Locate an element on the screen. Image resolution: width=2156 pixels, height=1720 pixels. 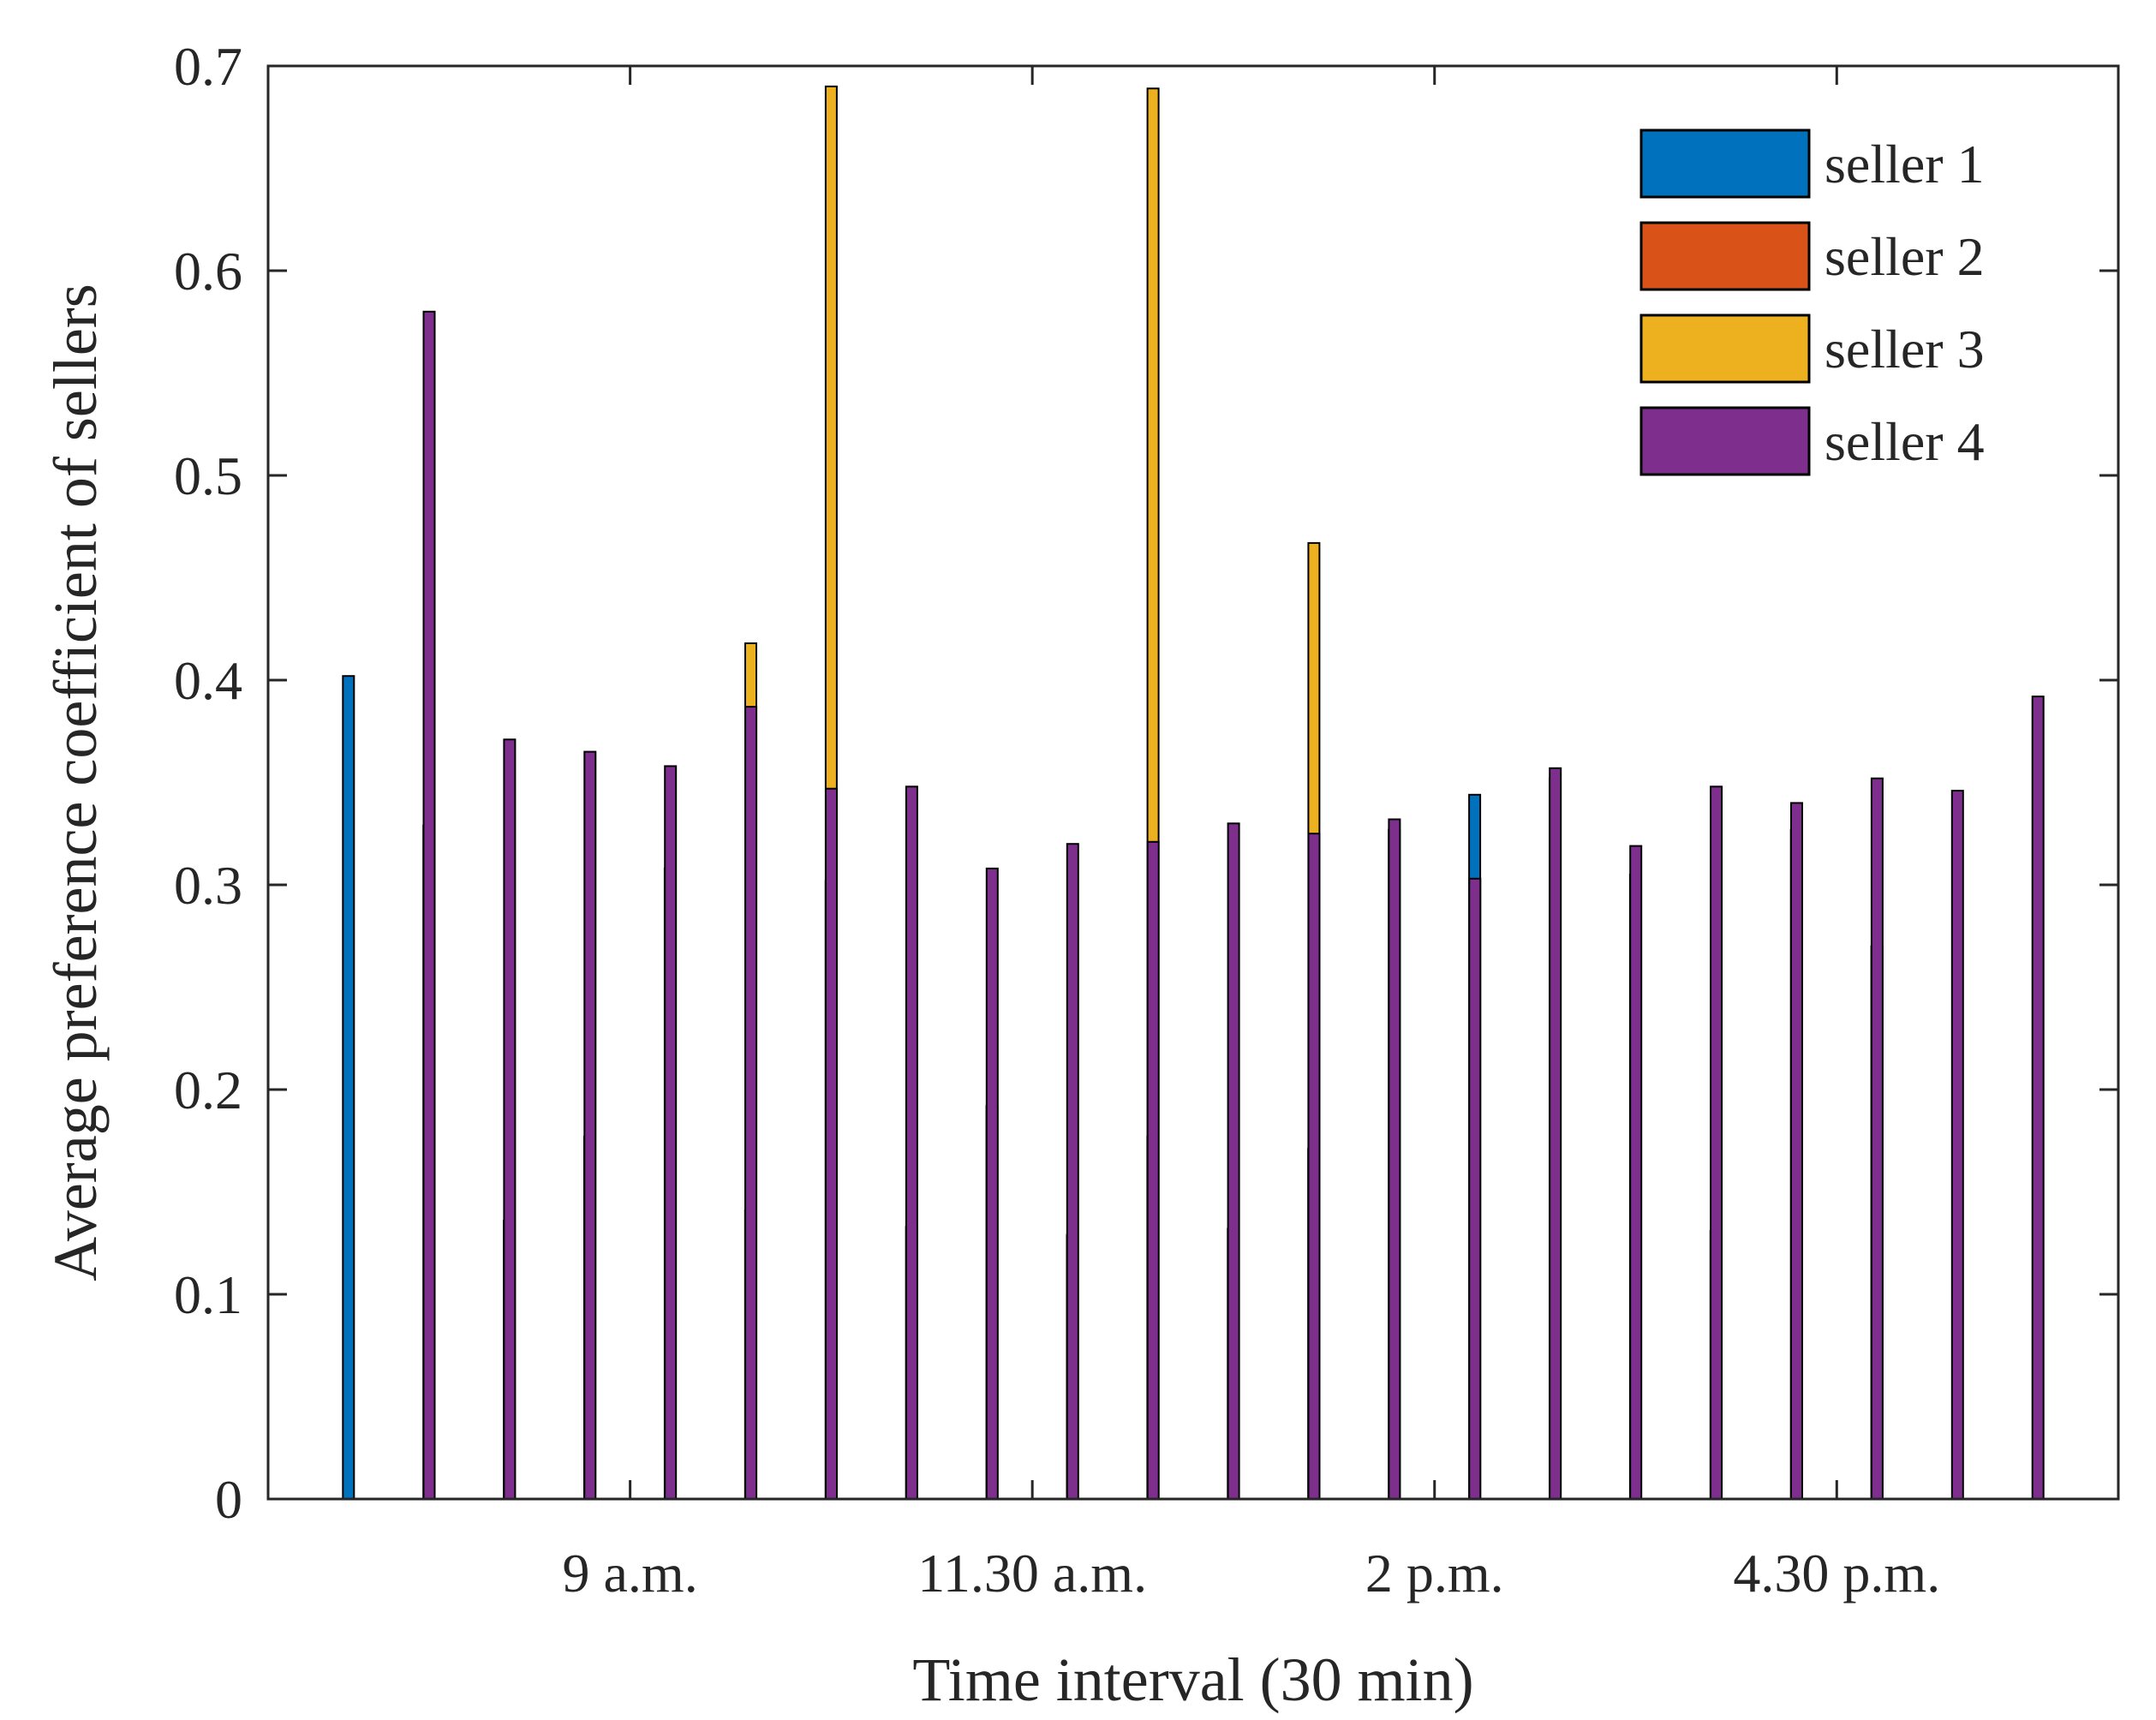
x-tick-label: 11.30 a.m. is located at coordinates (1032, 1573).